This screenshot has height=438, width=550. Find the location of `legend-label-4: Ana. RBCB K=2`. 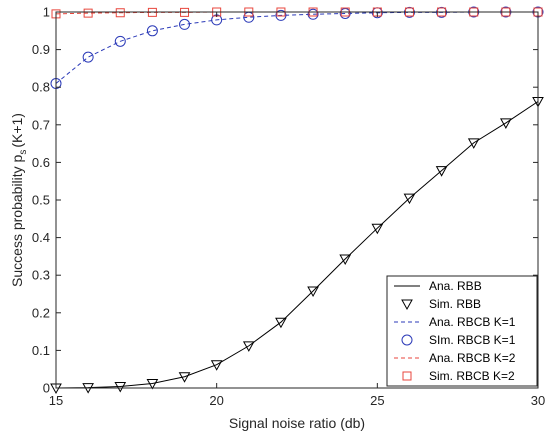

legend-label-4: Ana. RBCB K=2 is located at coordinates (472, 358).